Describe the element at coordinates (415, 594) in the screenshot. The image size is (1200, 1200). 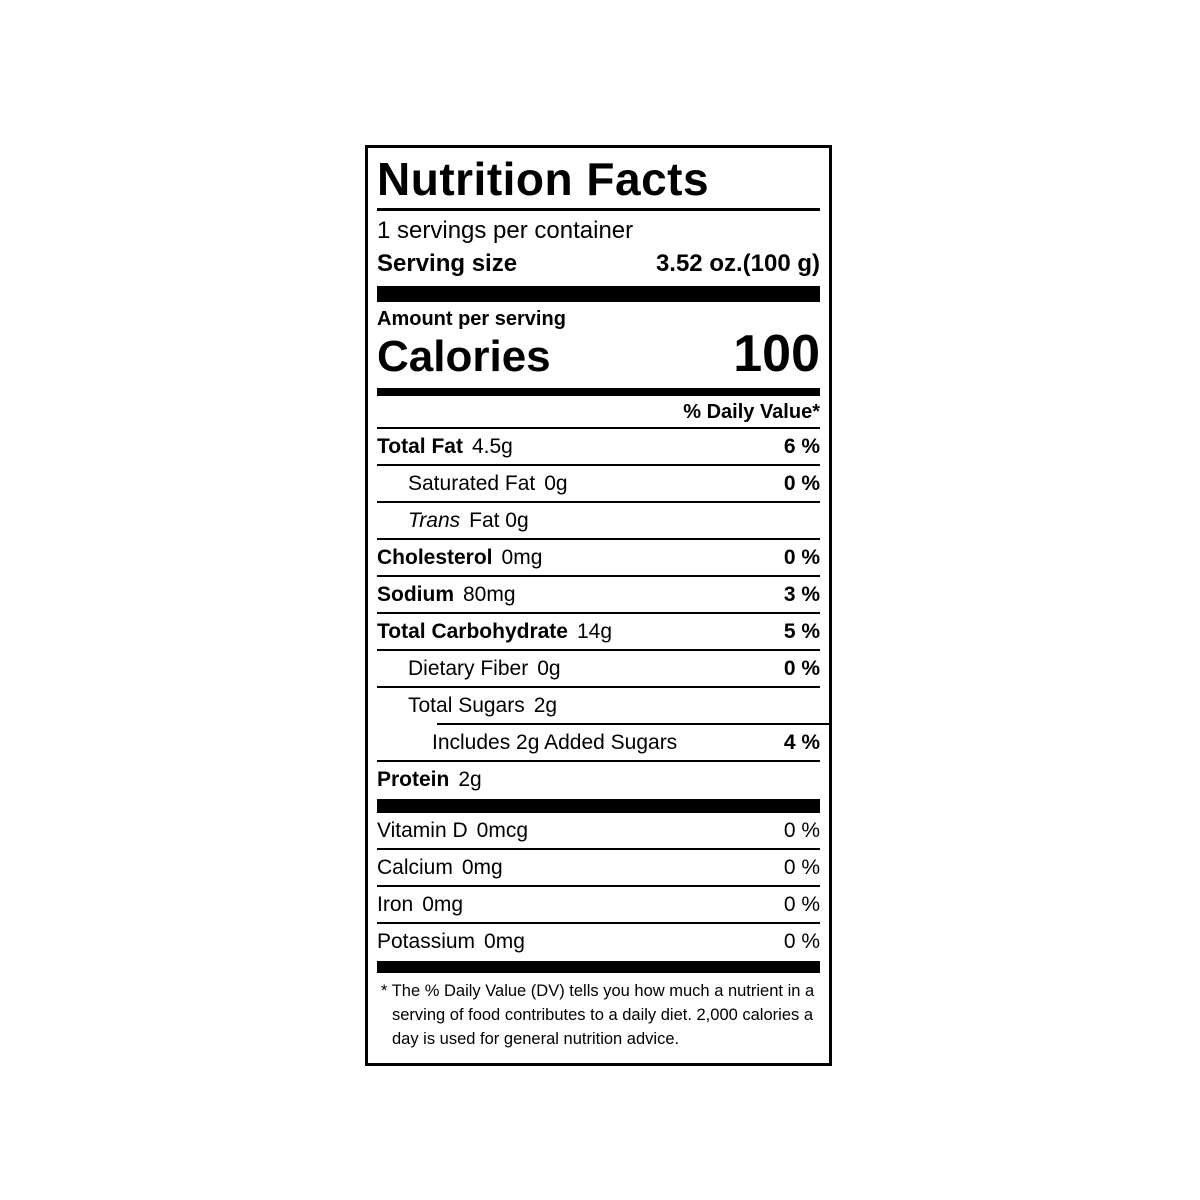
I see `nutrient-name: Sodium` at that location.